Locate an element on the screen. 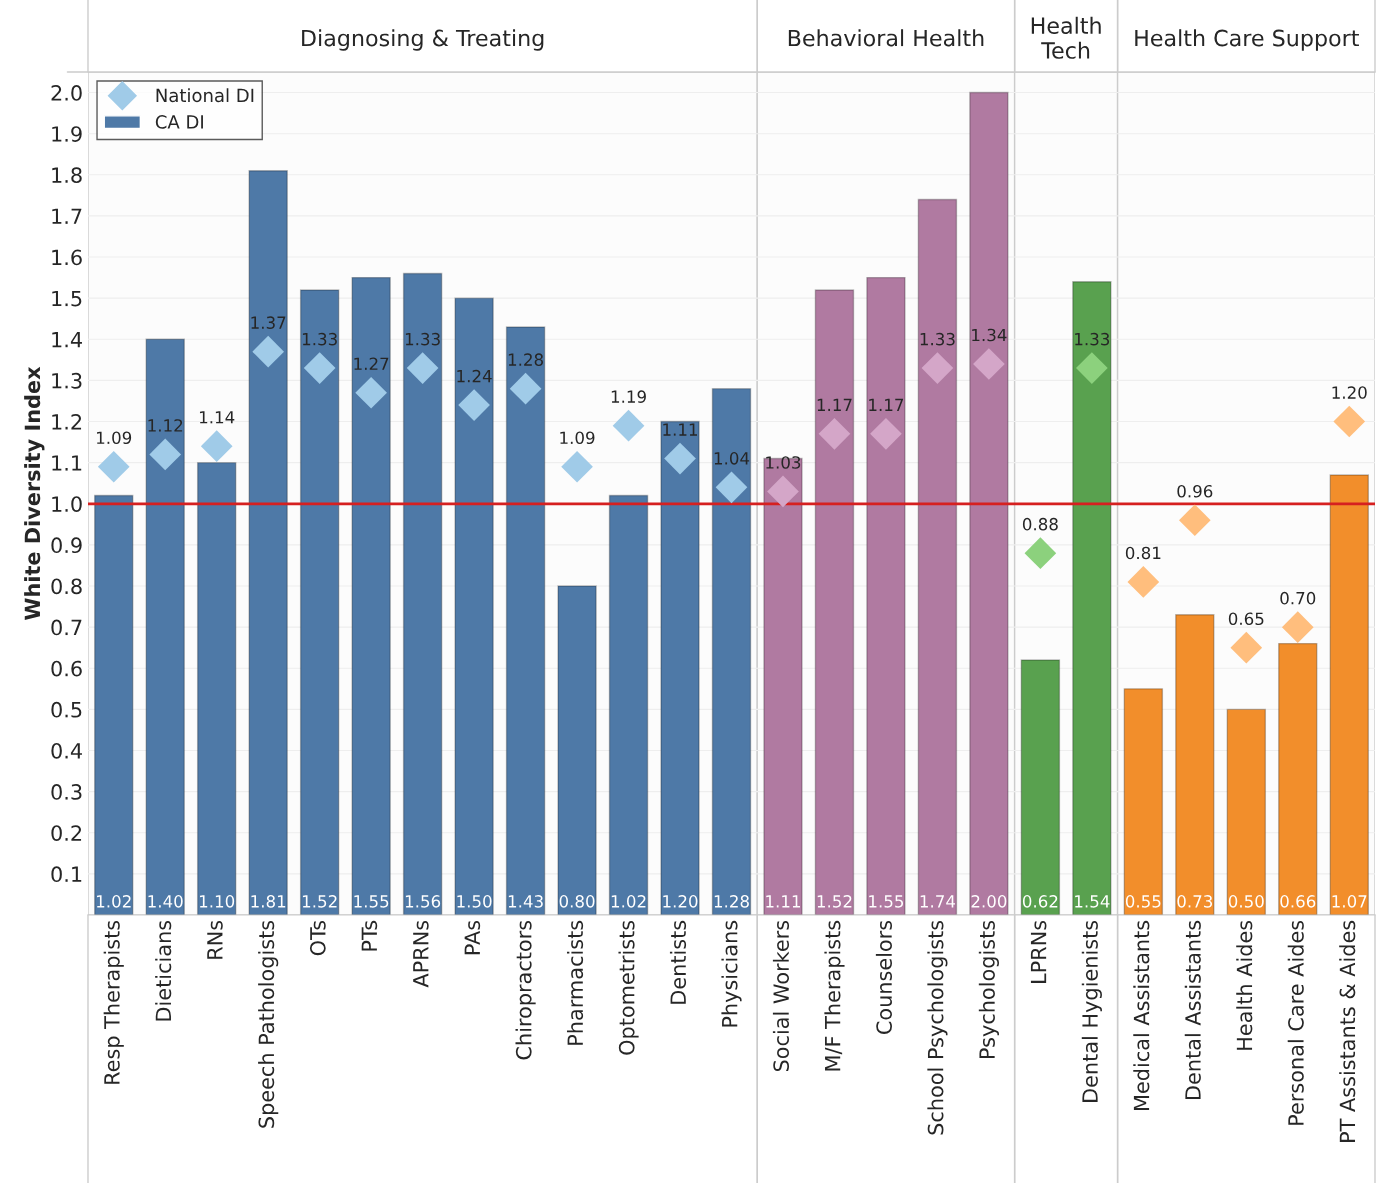  x-tick-label: Pharmacists is located at coordinates (575, 982).